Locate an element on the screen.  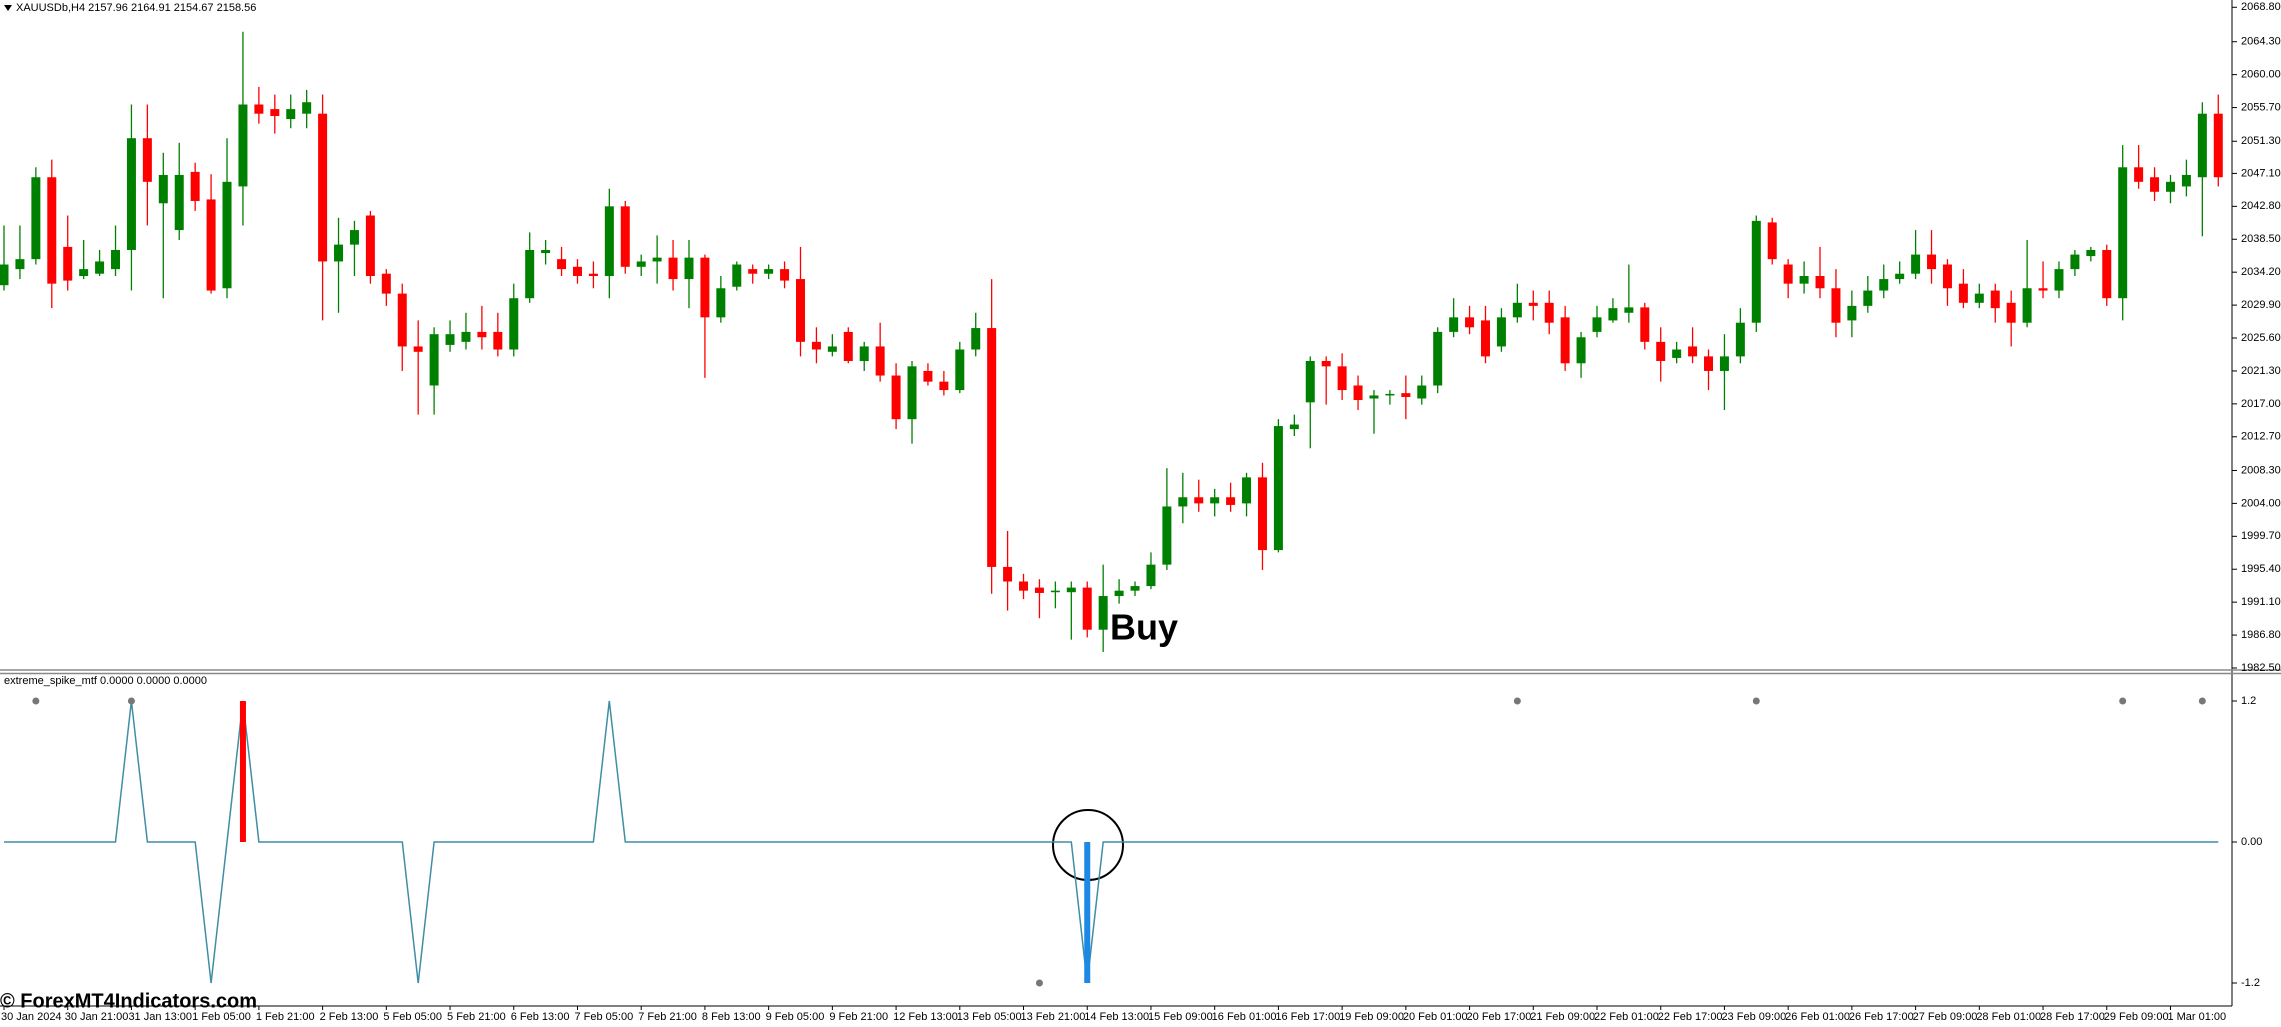
signal-bar is located at coordinates (1087, 912).